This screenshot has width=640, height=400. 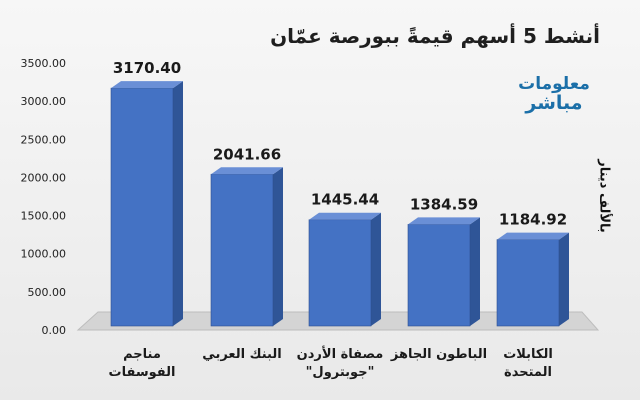 I want to click on x-category-label: "جوبترول", so click(x=340, y=372).